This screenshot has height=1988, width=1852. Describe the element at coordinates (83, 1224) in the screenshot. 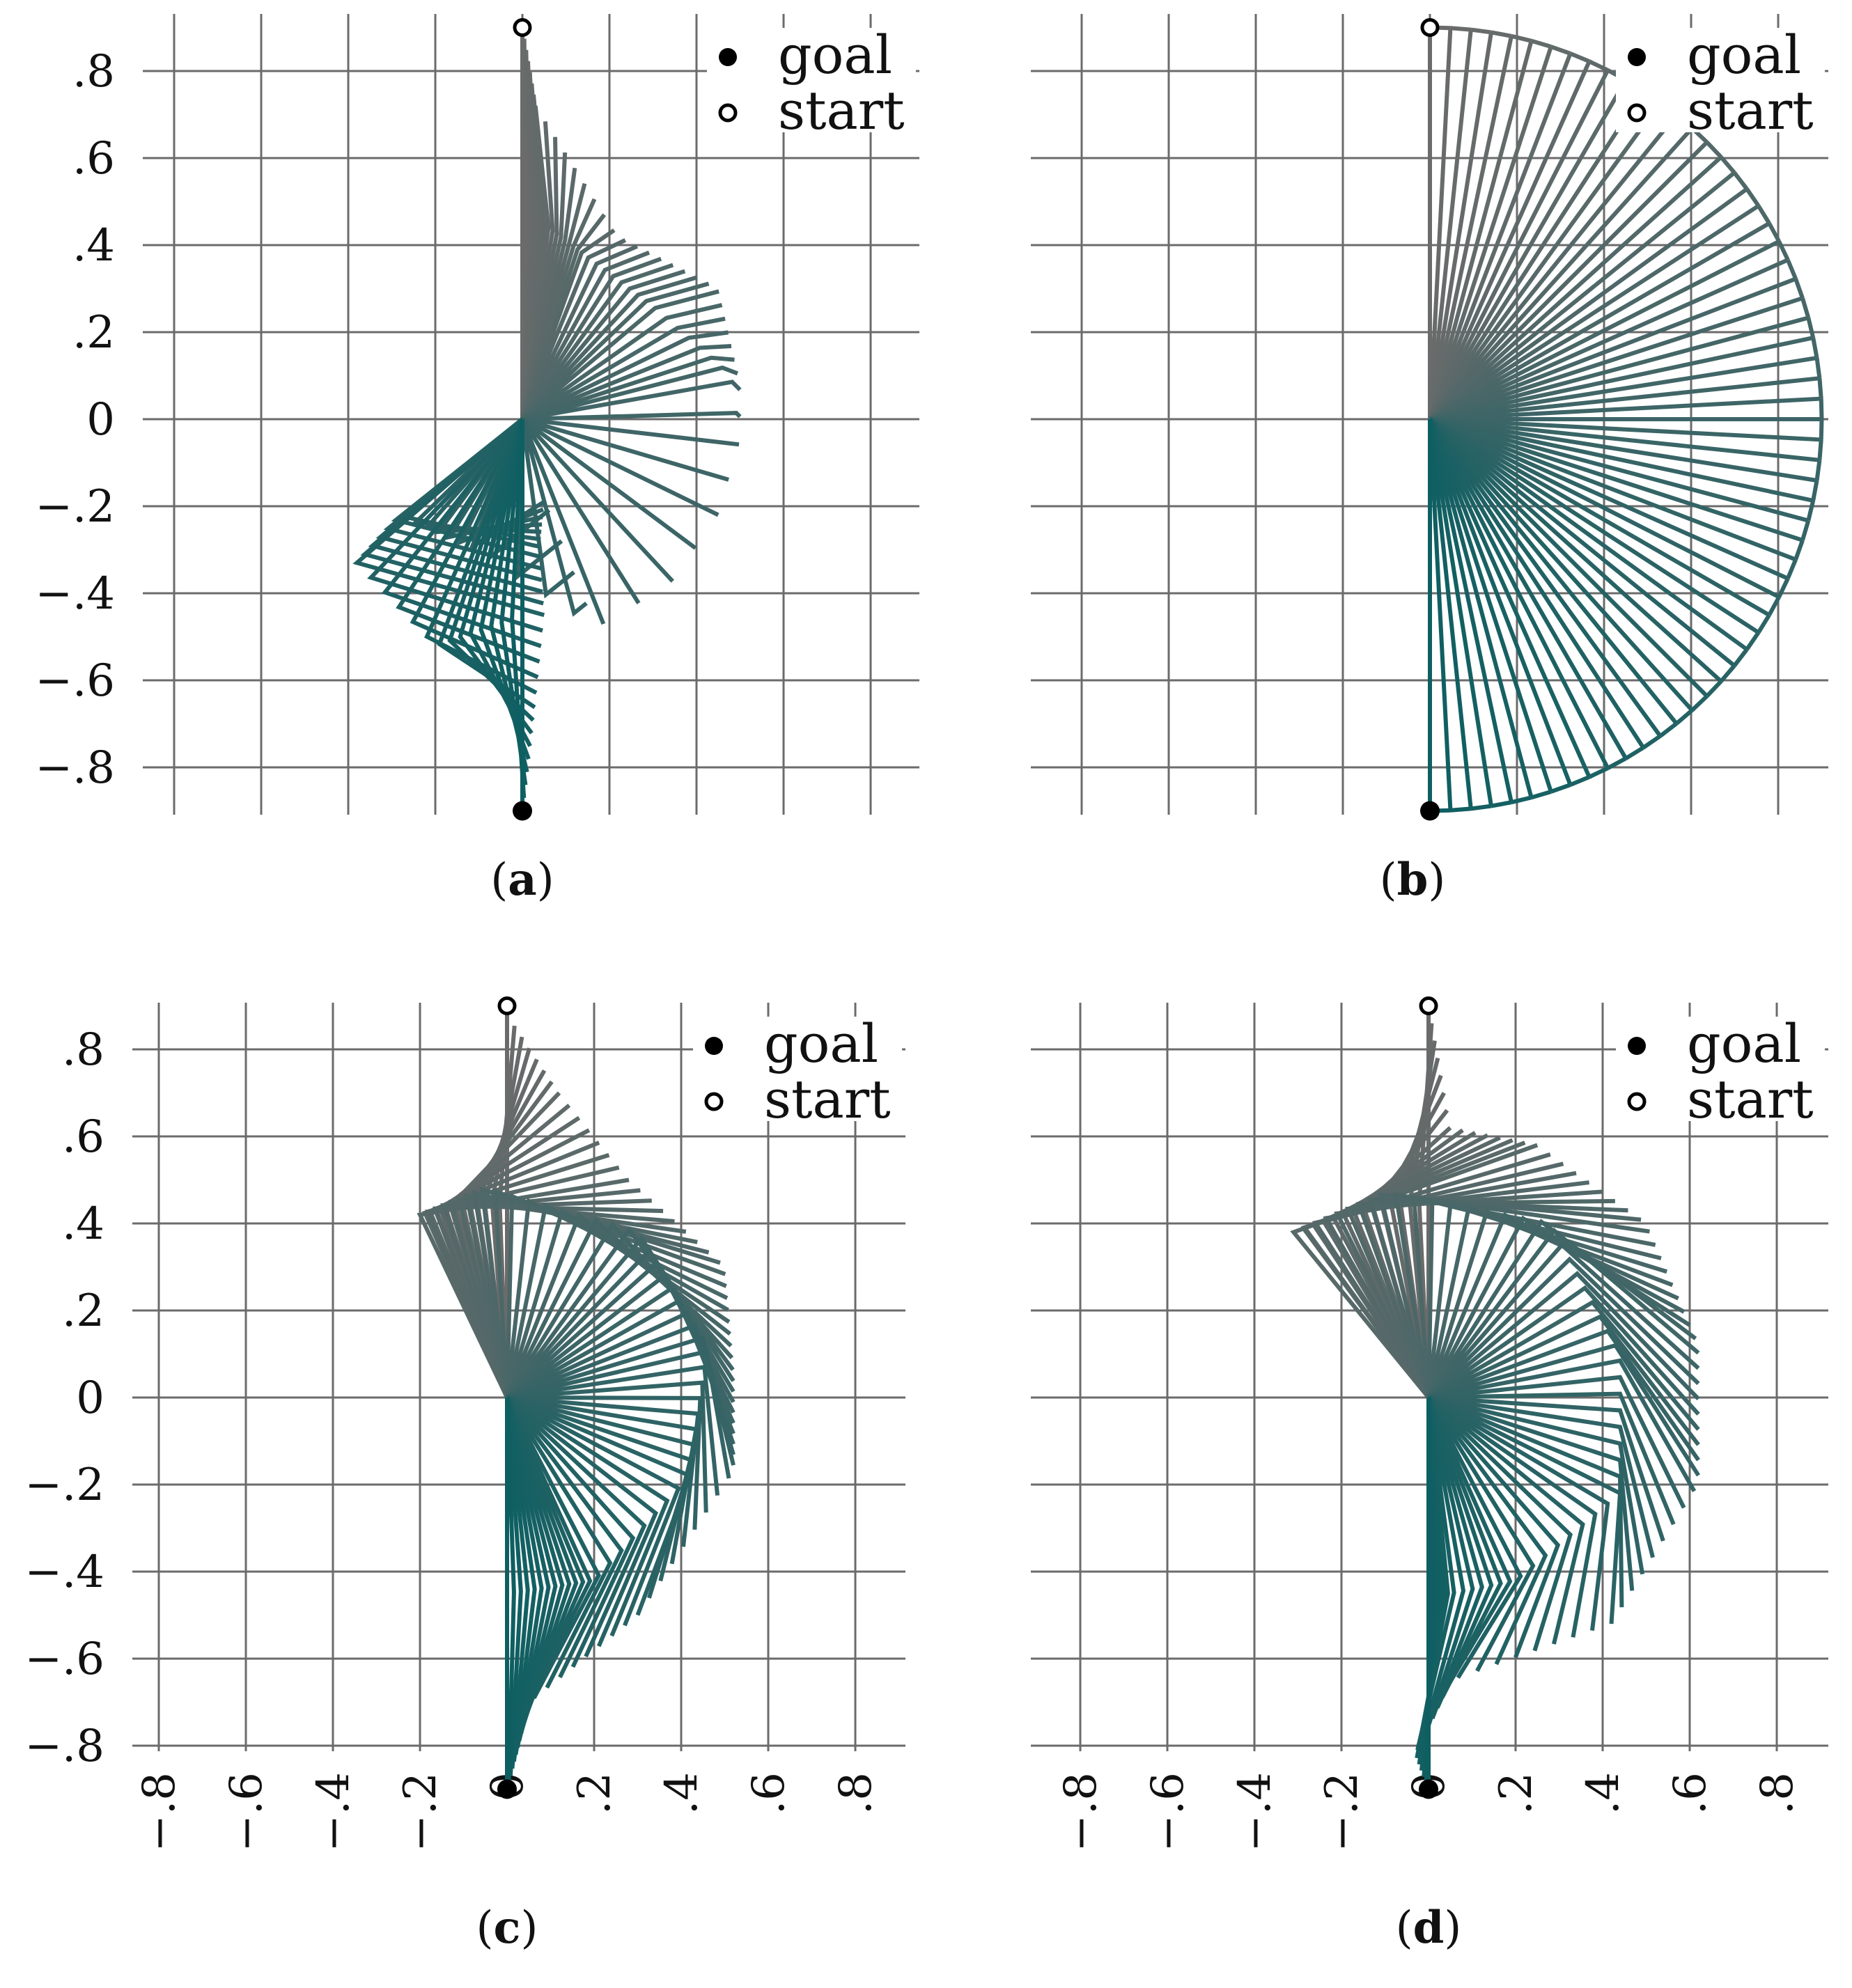

I see `y-tick-label: .4` at that location.